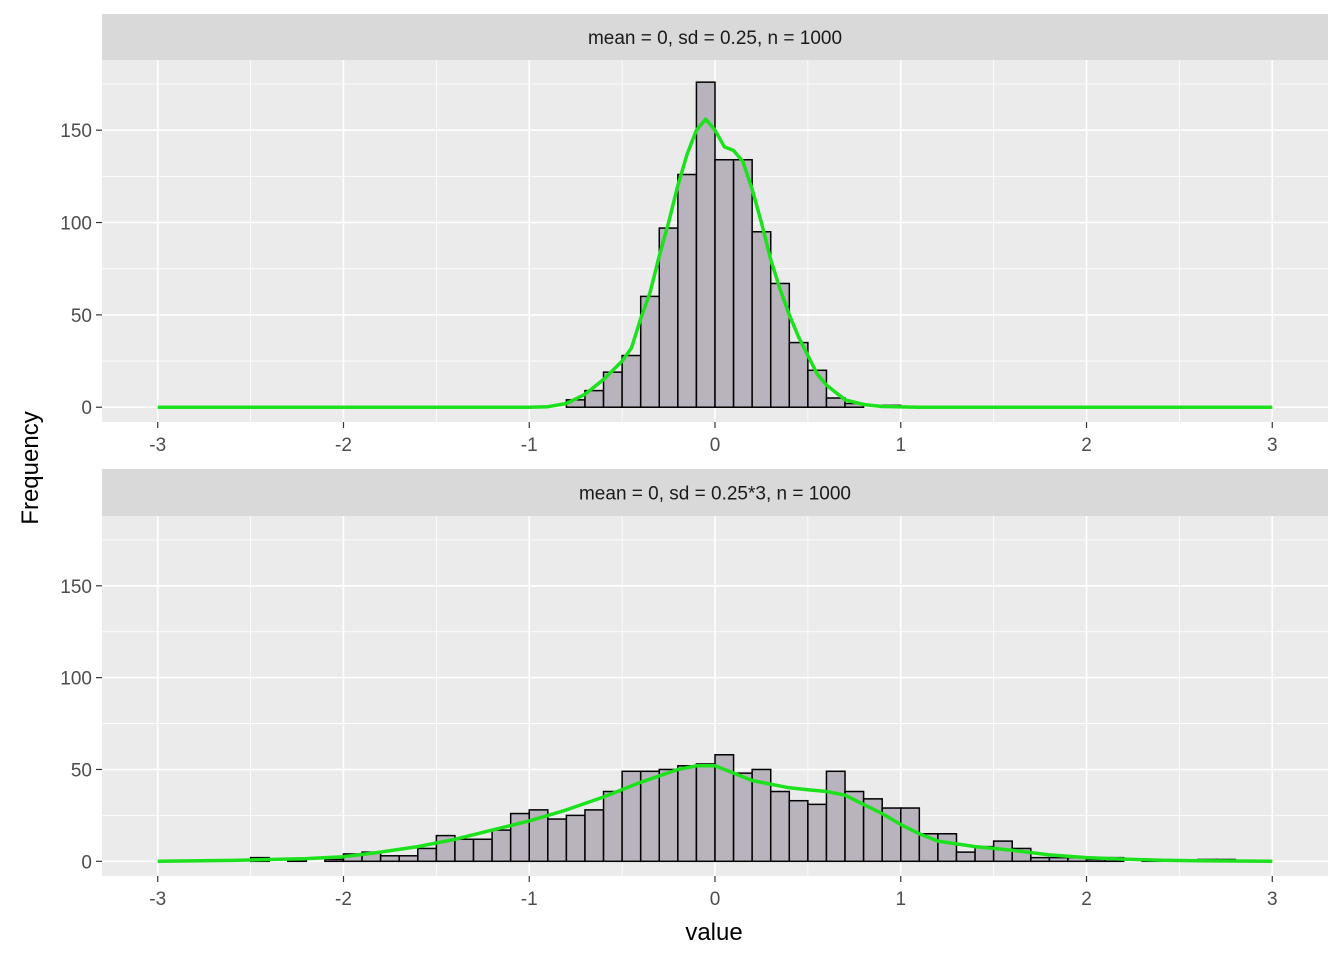 This screenshot has height=960, width=1344. I want to click on density-curve, so click(715, 814).